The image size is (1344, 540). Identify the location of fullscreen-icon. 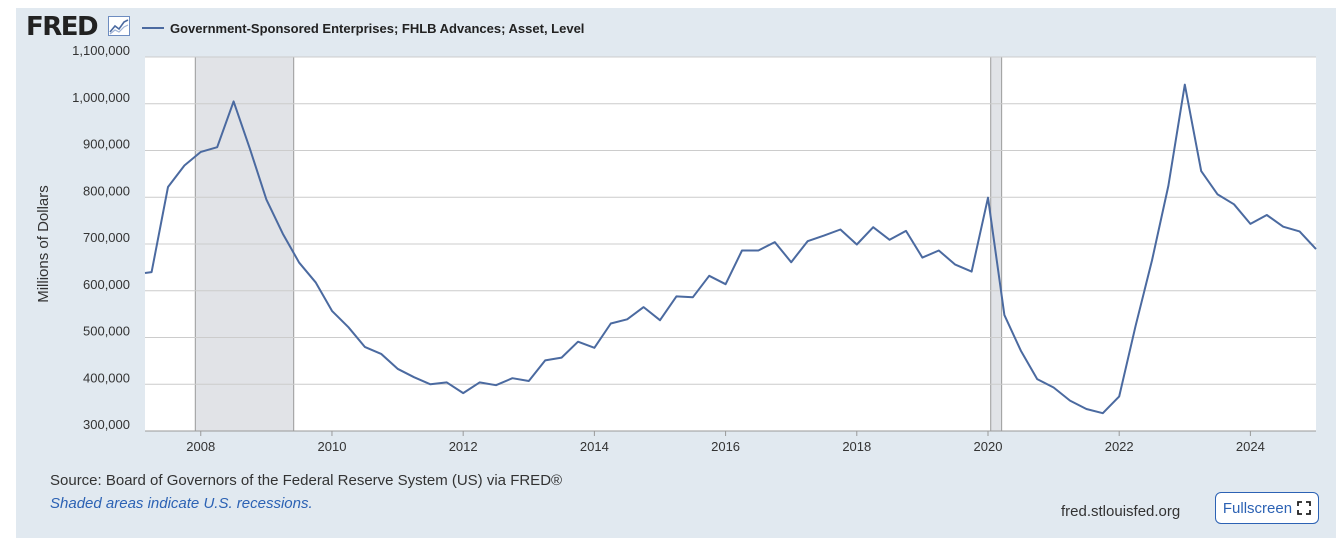
(1304, 508).